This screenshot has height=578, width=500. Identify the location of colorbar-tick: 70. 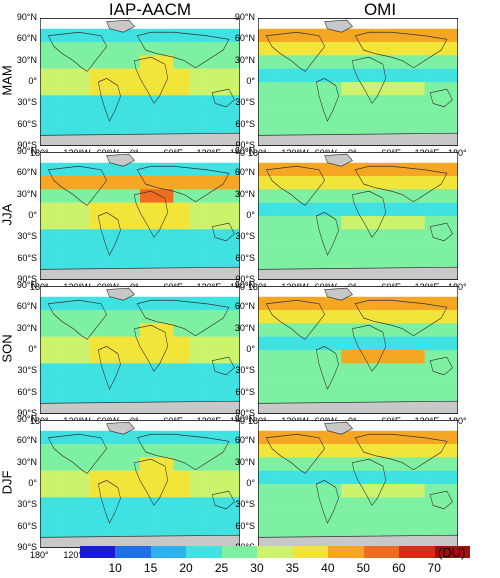
(434, 568).